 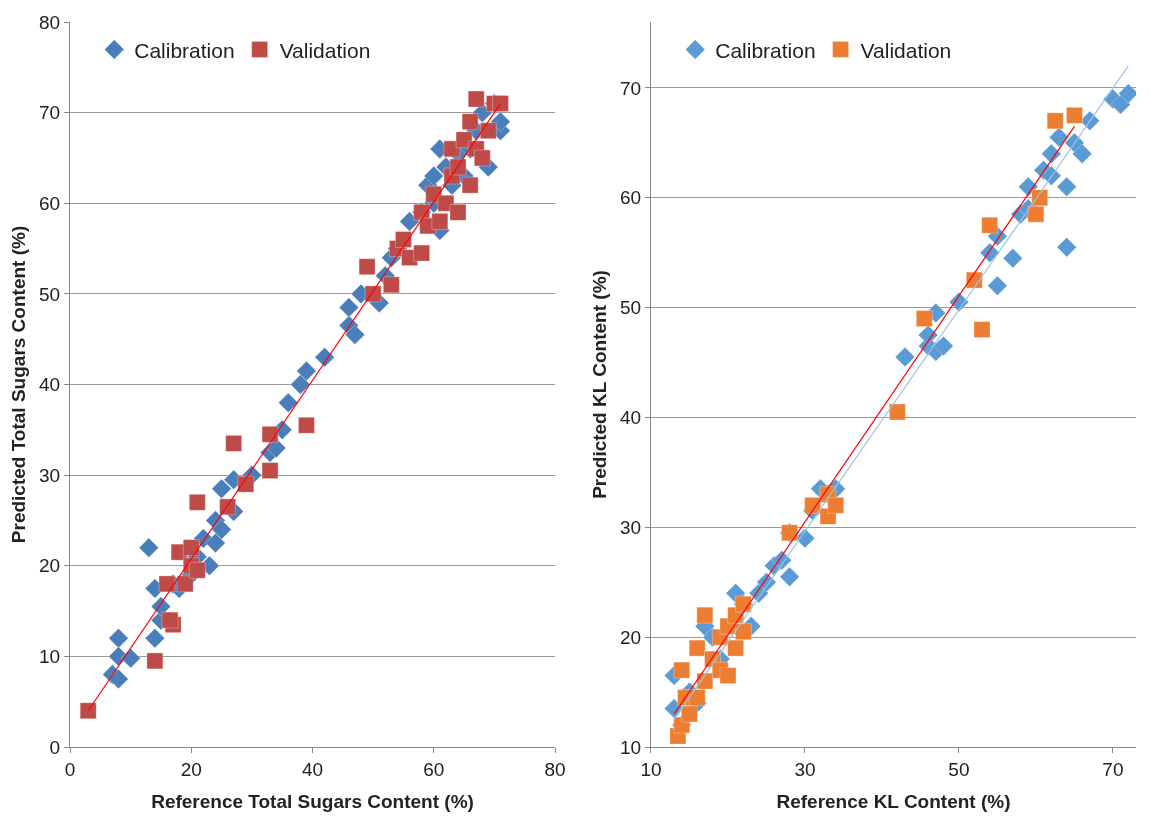 I want to click on x-tick-label: 70, so click(x=1113, y=769).